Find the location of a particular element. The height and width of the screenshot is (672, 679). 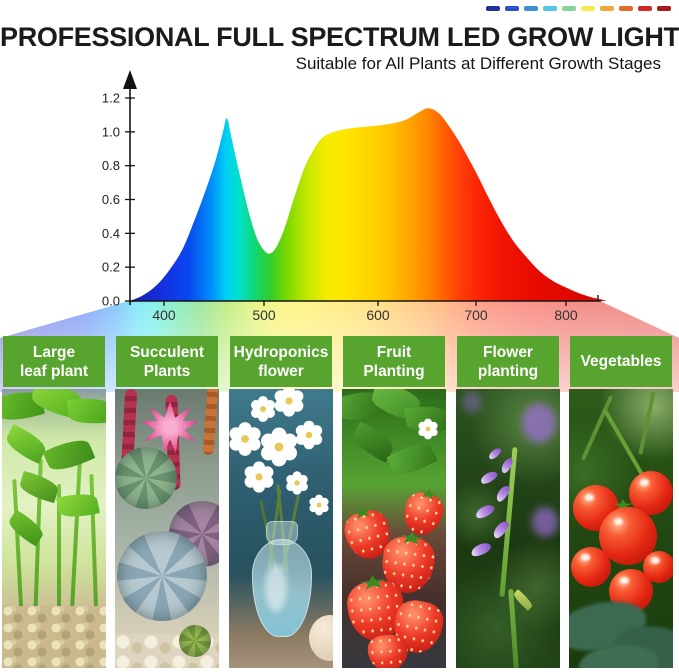

panel-label: Flower planting is located at coordinates (508, 361).